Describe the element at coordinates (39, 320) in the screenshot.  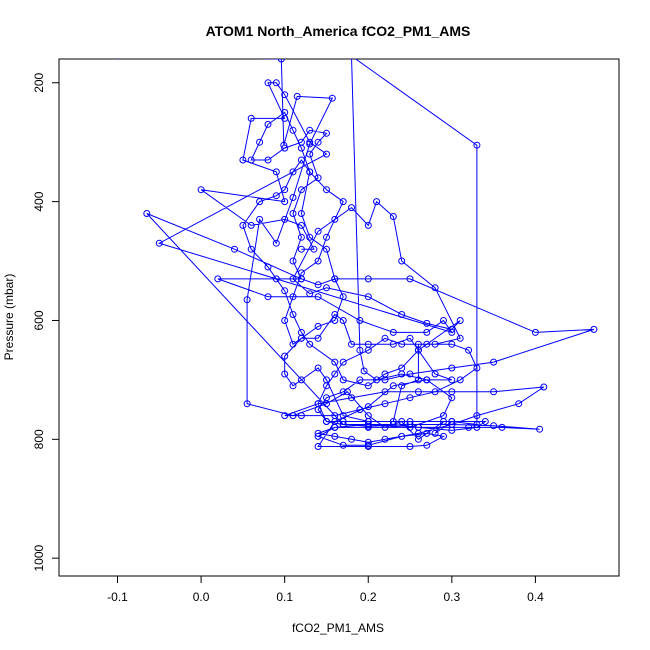
I see `y-tick-label: 600` at that location.